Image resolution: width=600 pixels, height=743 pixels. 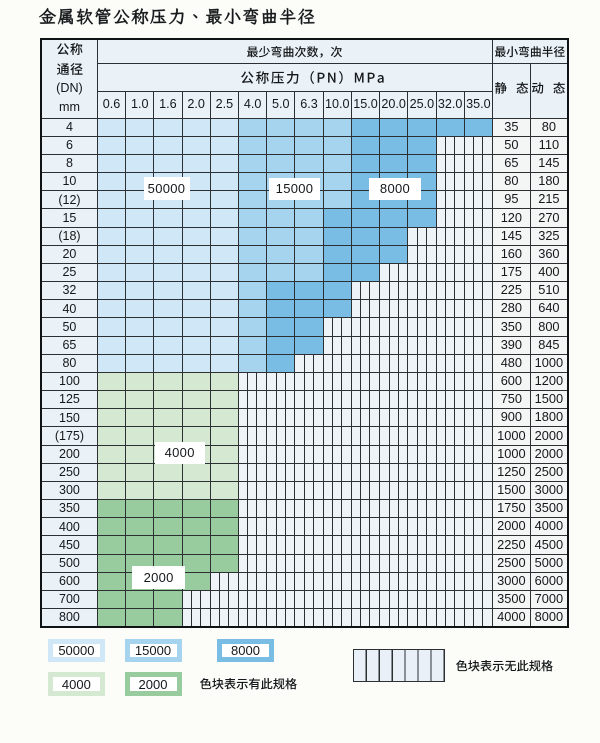 What do you see at coordinates (76, 650) in the screenshot?
I see `legend-swatch: 50000` at bounding box center [76, 650].